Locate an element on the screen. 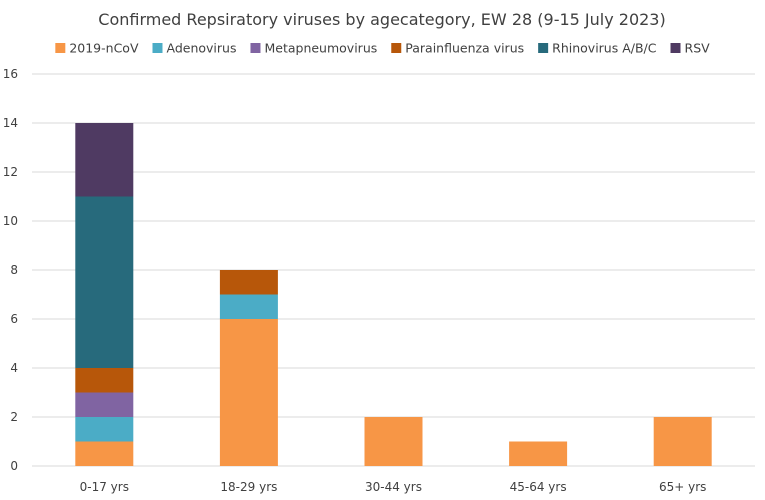  legend-item: Metapneumovirus is located at coordinates (313, 48).